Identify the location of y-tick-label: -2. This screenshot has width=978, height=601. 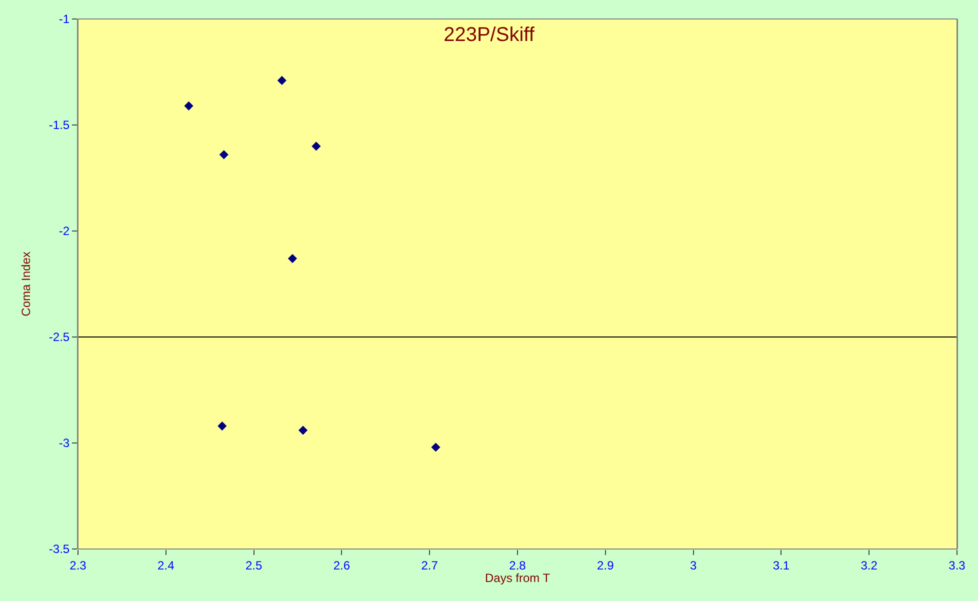
(64, 231).